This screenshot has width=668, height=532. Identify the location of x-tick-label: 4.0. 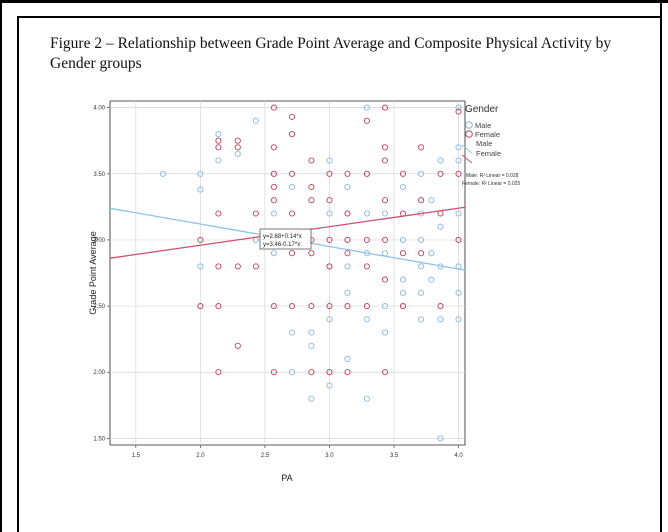
(458, 456).